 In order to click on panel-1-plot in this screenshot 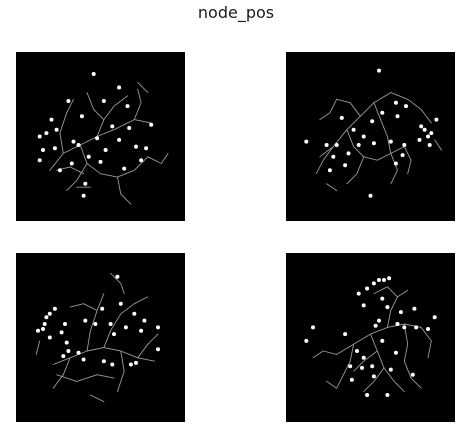, I will do `click(103, 138)`.